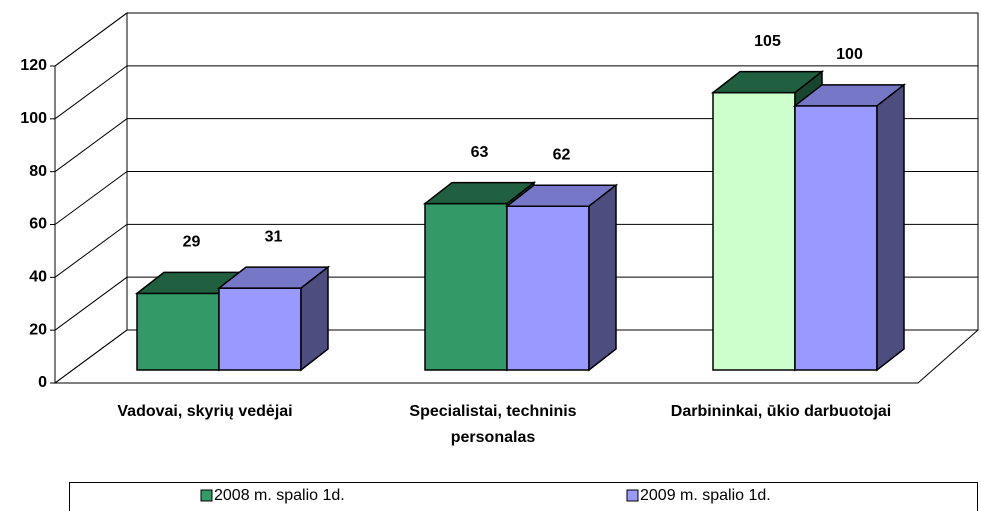 This screenshot has width=981, height=511. Describe the element at coordinates (38, 277) in the screenshot. I see `y-tick-label: 40` at that location.